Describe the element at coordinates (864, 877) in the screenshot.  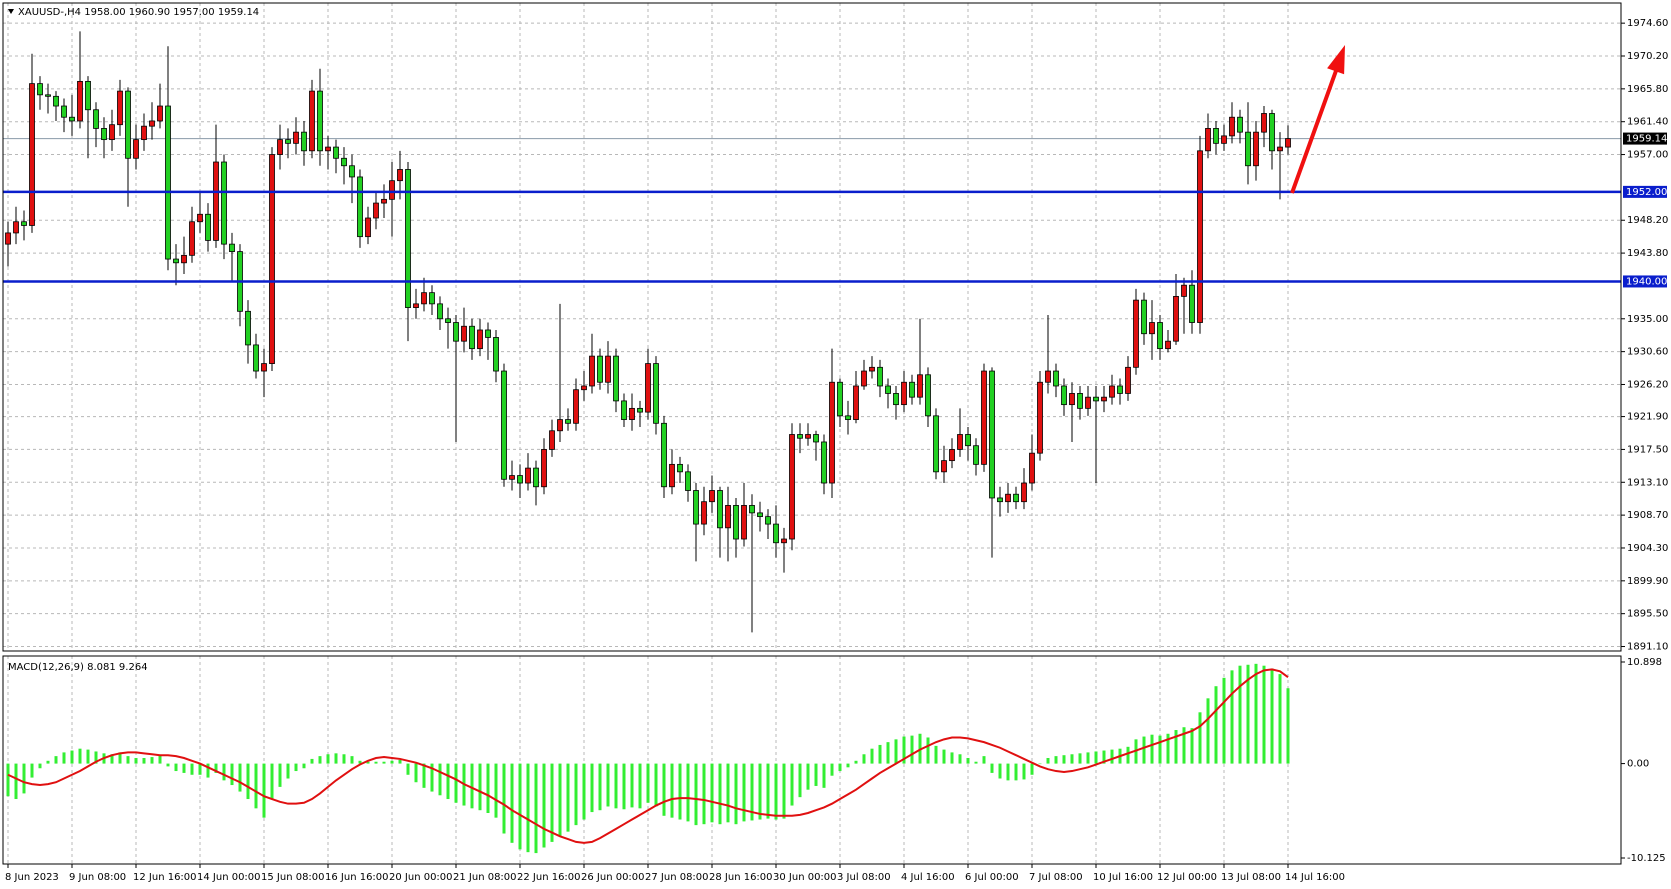
I see `x-tick-label: 3 Jul 08:00` at that location.